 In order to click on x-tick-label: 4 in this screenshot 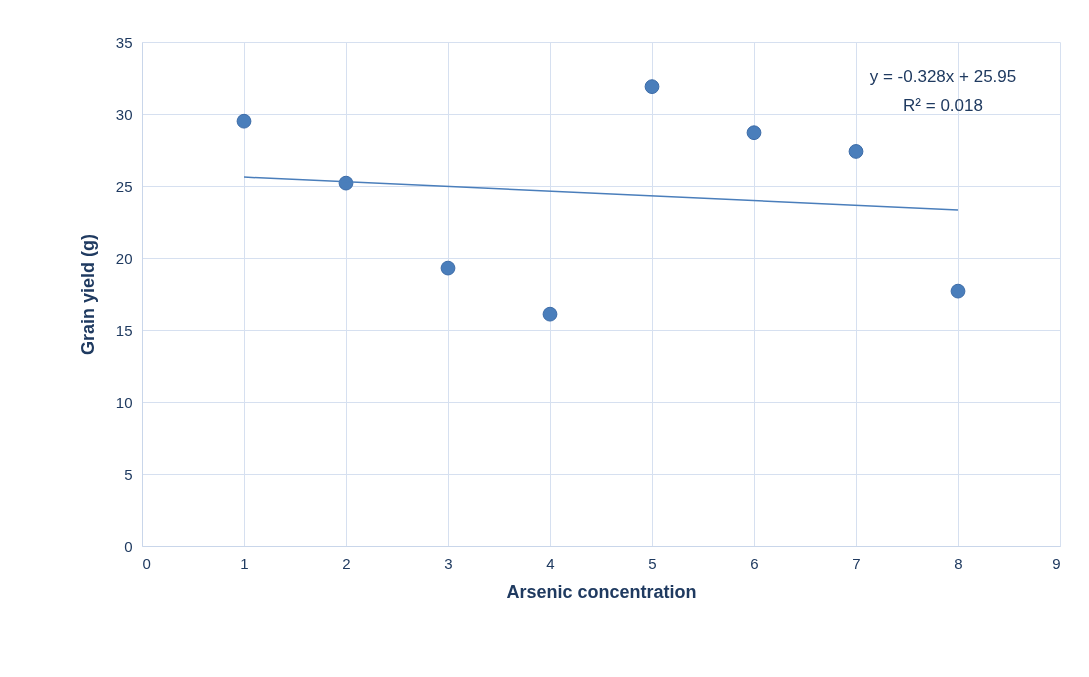, I will do `click(550, 563)`.